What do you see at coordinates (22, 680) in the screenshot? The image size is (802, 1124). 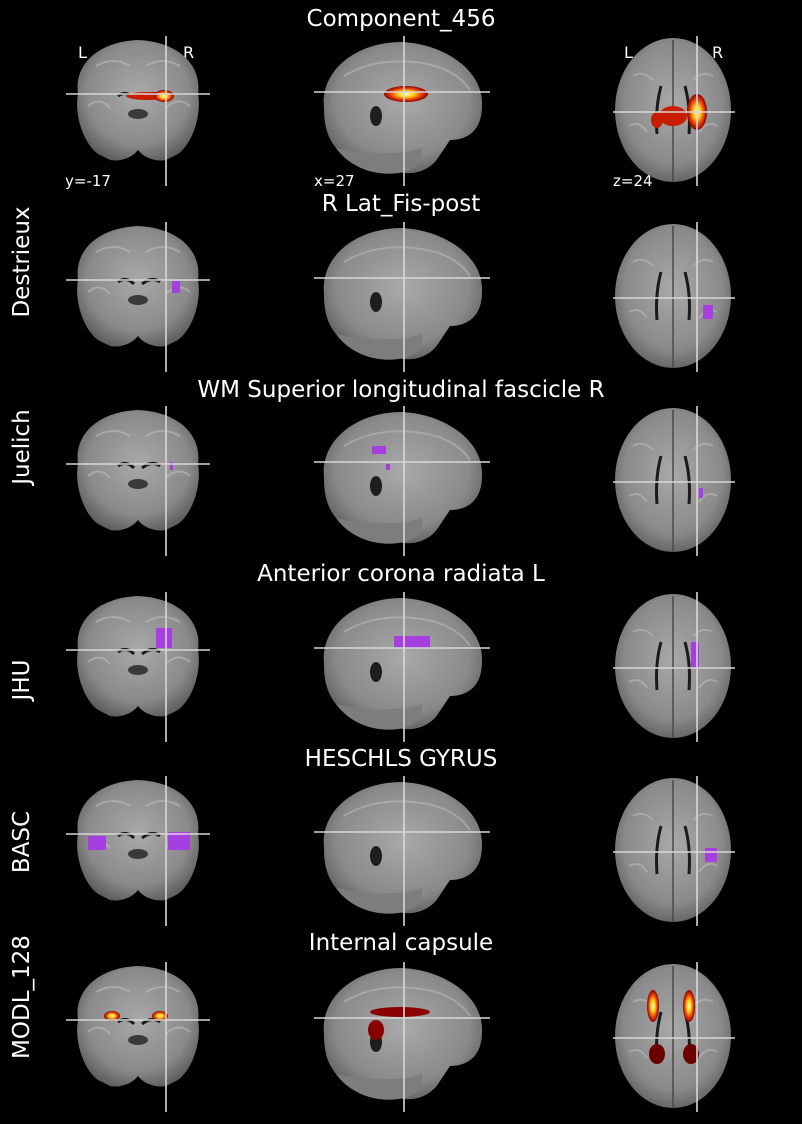 I see `row-label-jhu: JHU` at bounding box center [22, 680].